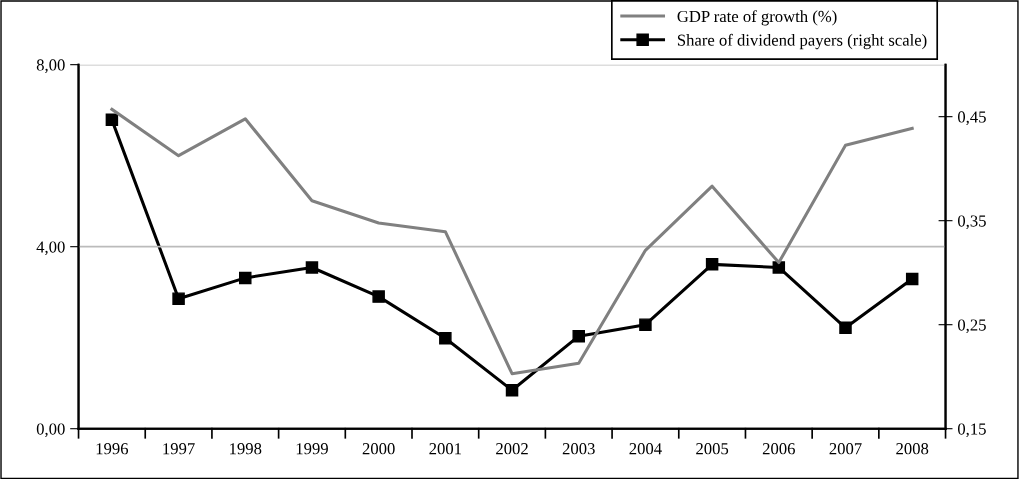  Describe the element at coordinates (778, 449) in the screenshot. I see `x-tick-label: 2006` at that location.